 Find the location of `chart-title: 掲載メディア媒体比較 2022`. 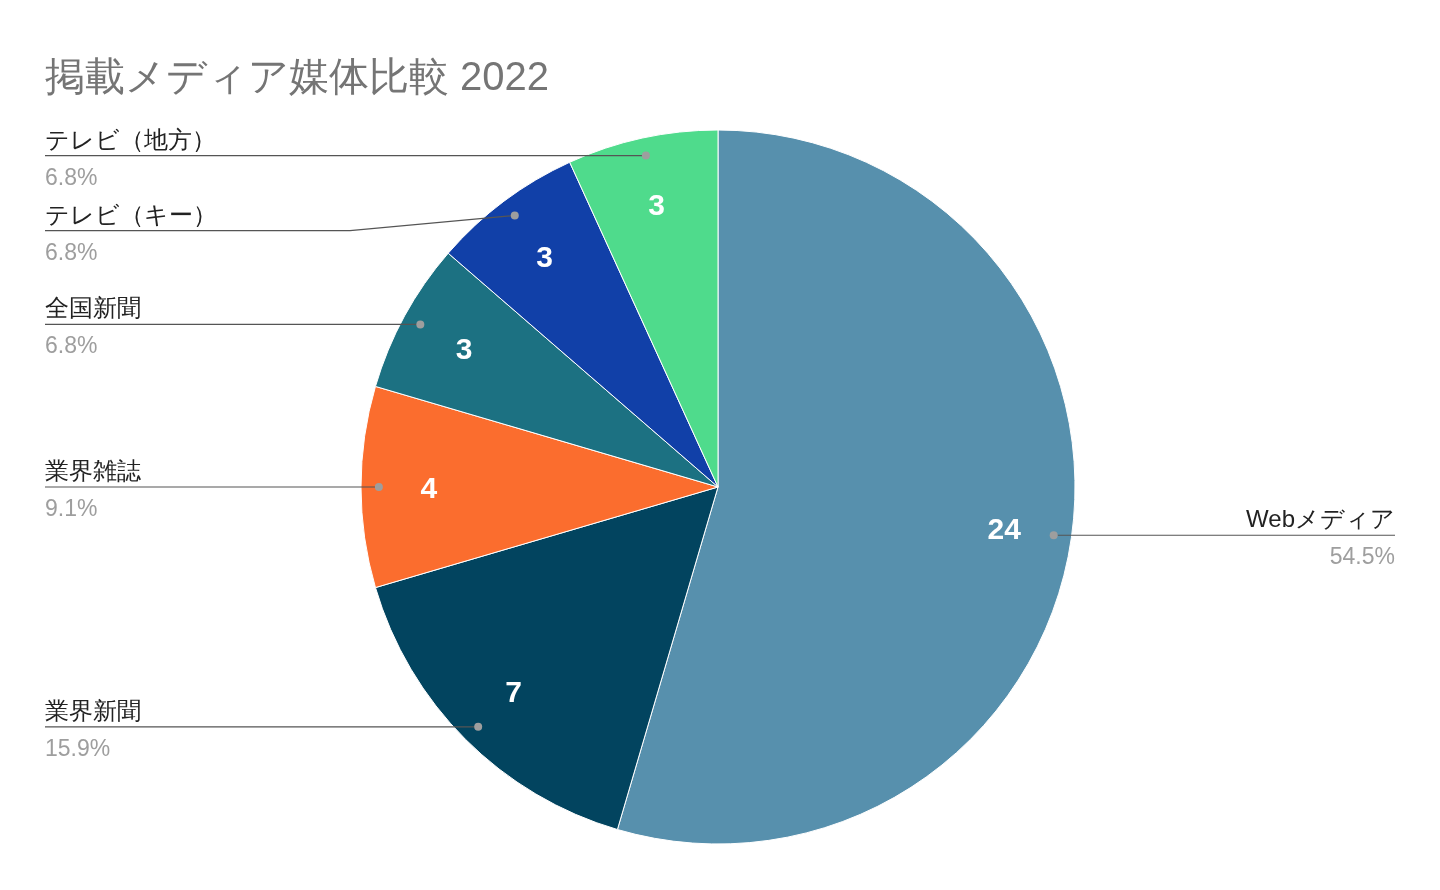

chart-title: 掲載メディア媒体比較 2022 is located at coordinates (297, 76).